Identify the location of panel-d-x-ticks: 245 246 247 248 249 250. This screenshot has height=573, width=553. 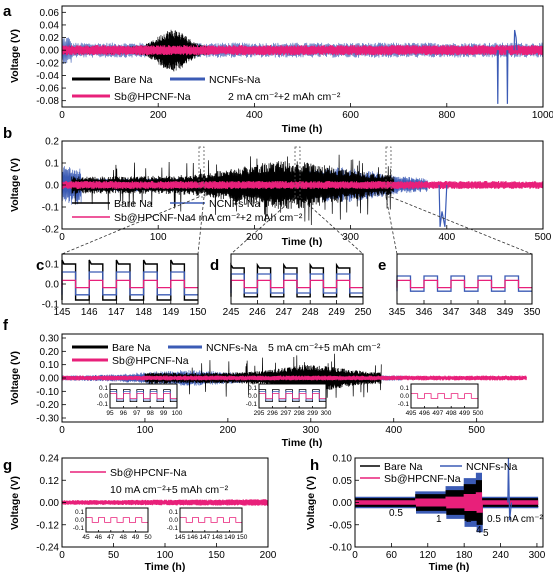
(297, 309).